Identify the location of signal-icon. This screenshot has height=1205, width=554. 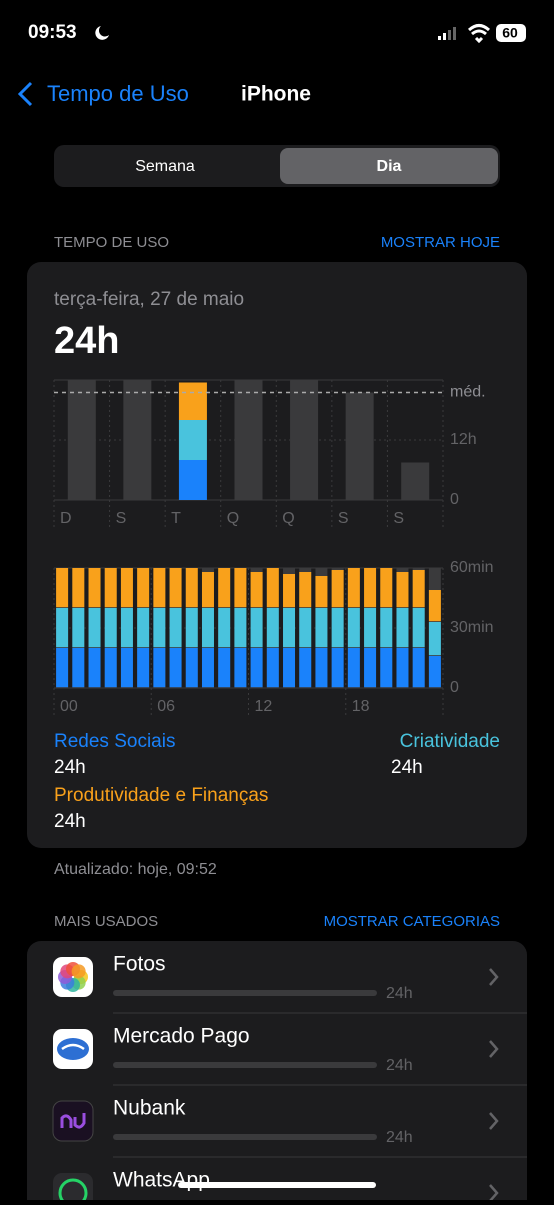
(447, 33).